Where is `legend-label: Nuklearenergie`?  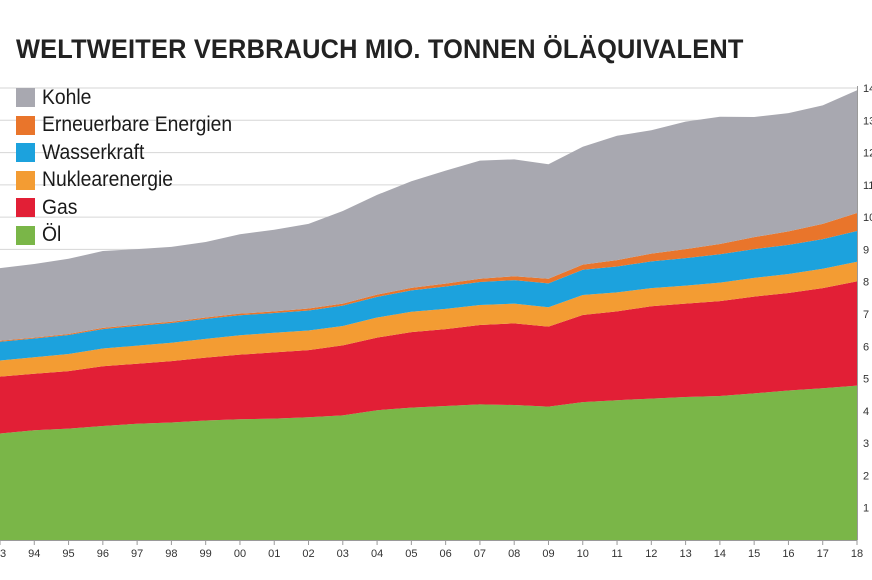 legend-label: Nuklearenergie is located at coordinates (108, 180).